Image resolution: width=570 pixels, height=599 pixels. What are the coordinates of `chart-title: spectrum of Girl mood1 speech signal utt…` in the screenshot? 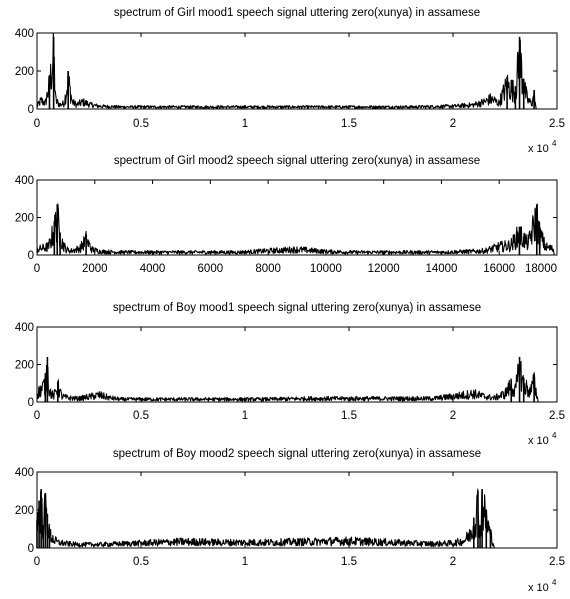 It's located at (297, 13).